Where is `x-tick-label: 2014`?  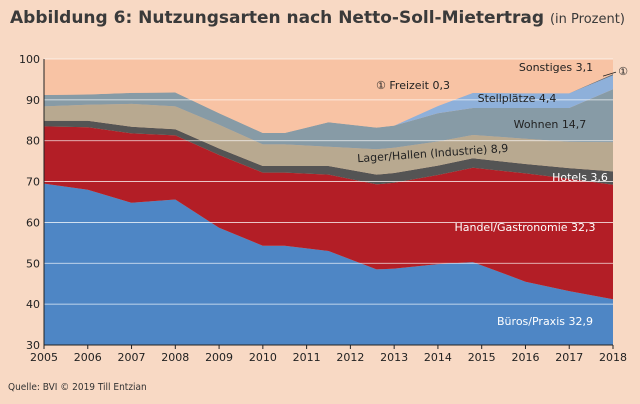 x-tick-label: 2014 is located at coordinates (438, 357).